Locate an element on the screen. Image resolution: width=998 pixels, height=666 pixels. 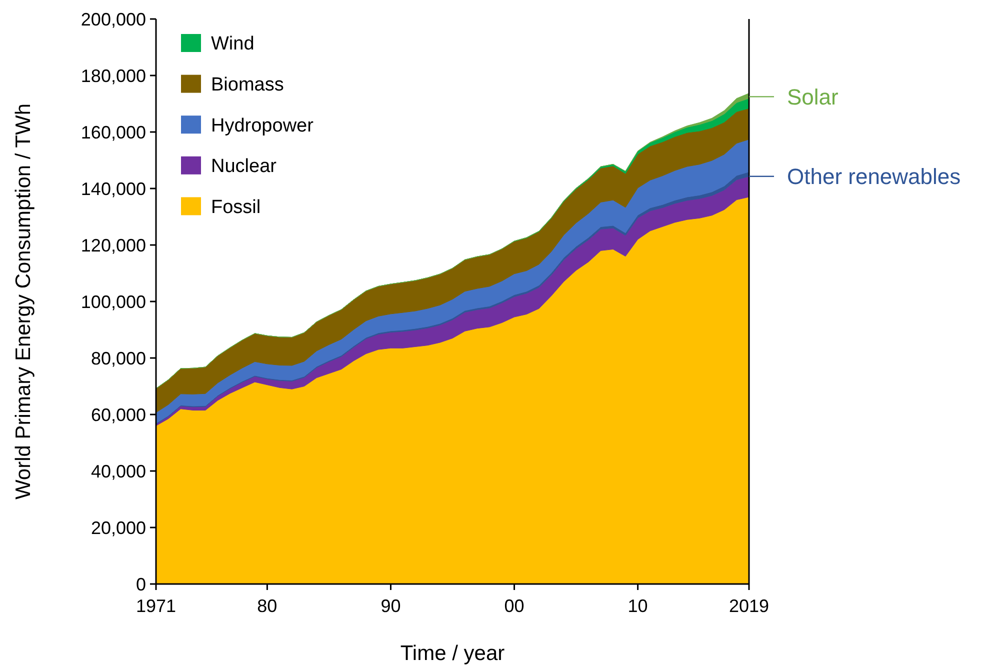
y-tick-label: 180,000 is located at coordinates (113, 76).